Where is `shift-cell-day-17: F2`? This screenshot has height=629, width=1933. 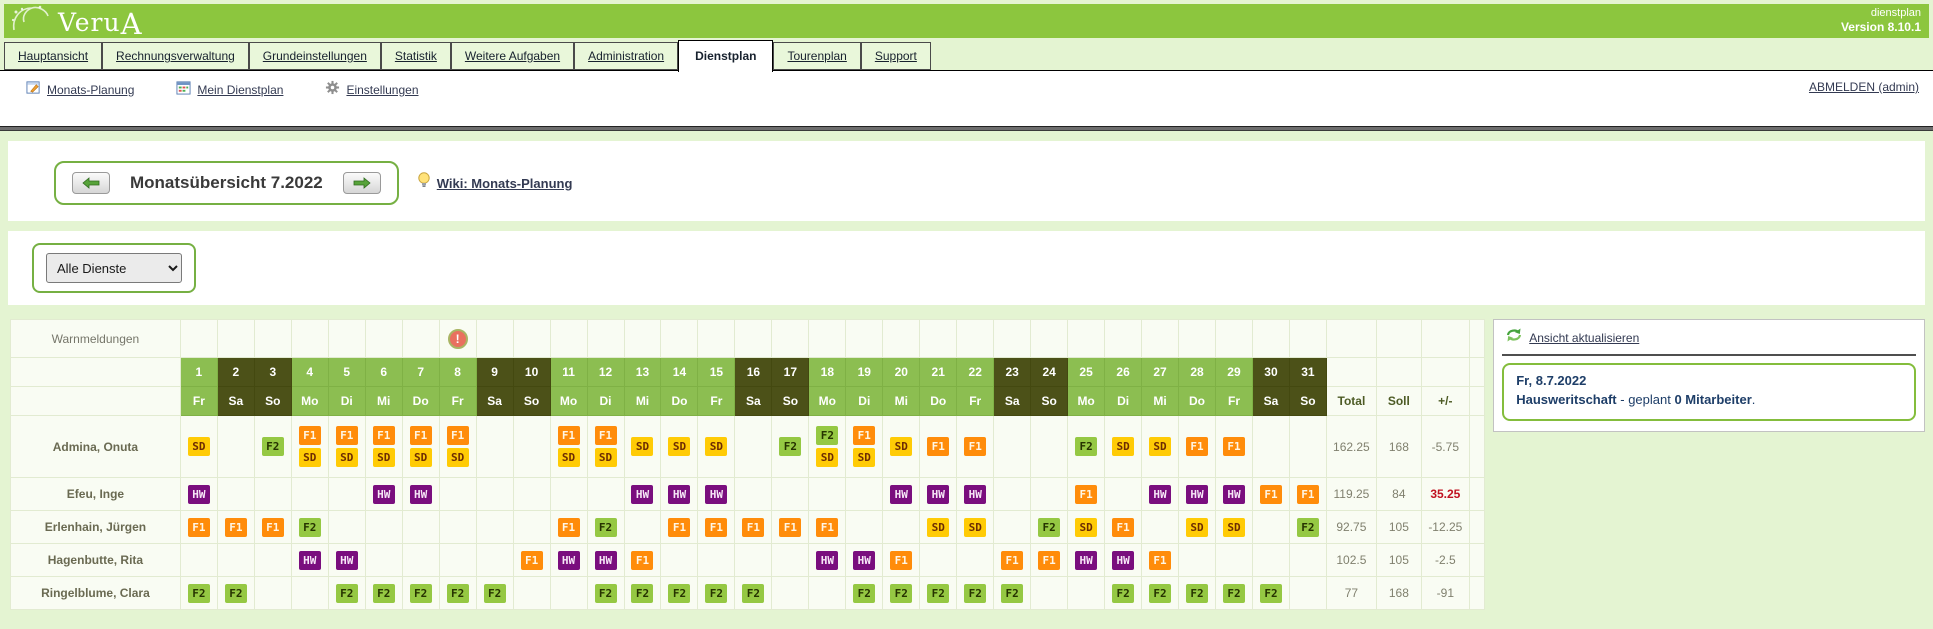
shift-cell-day-17: F2 is located at coordinates (790, 446).